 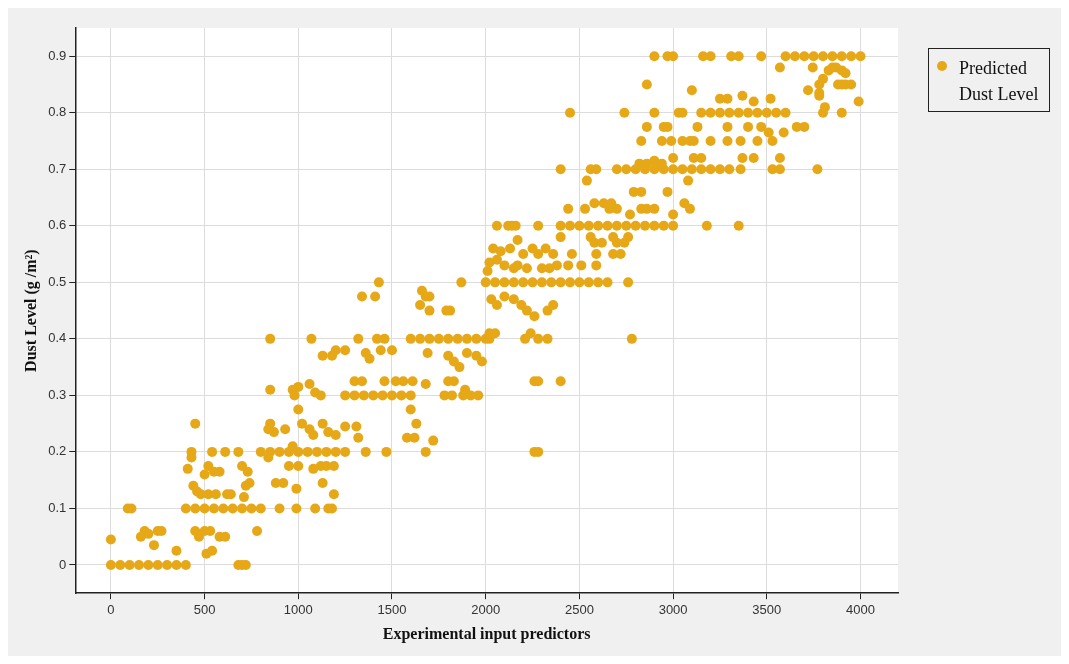 What do you see at coordinates (57, 168) in the screenshot?
I see `y-tick-label: 0.7` at bounding box center [57, 168].